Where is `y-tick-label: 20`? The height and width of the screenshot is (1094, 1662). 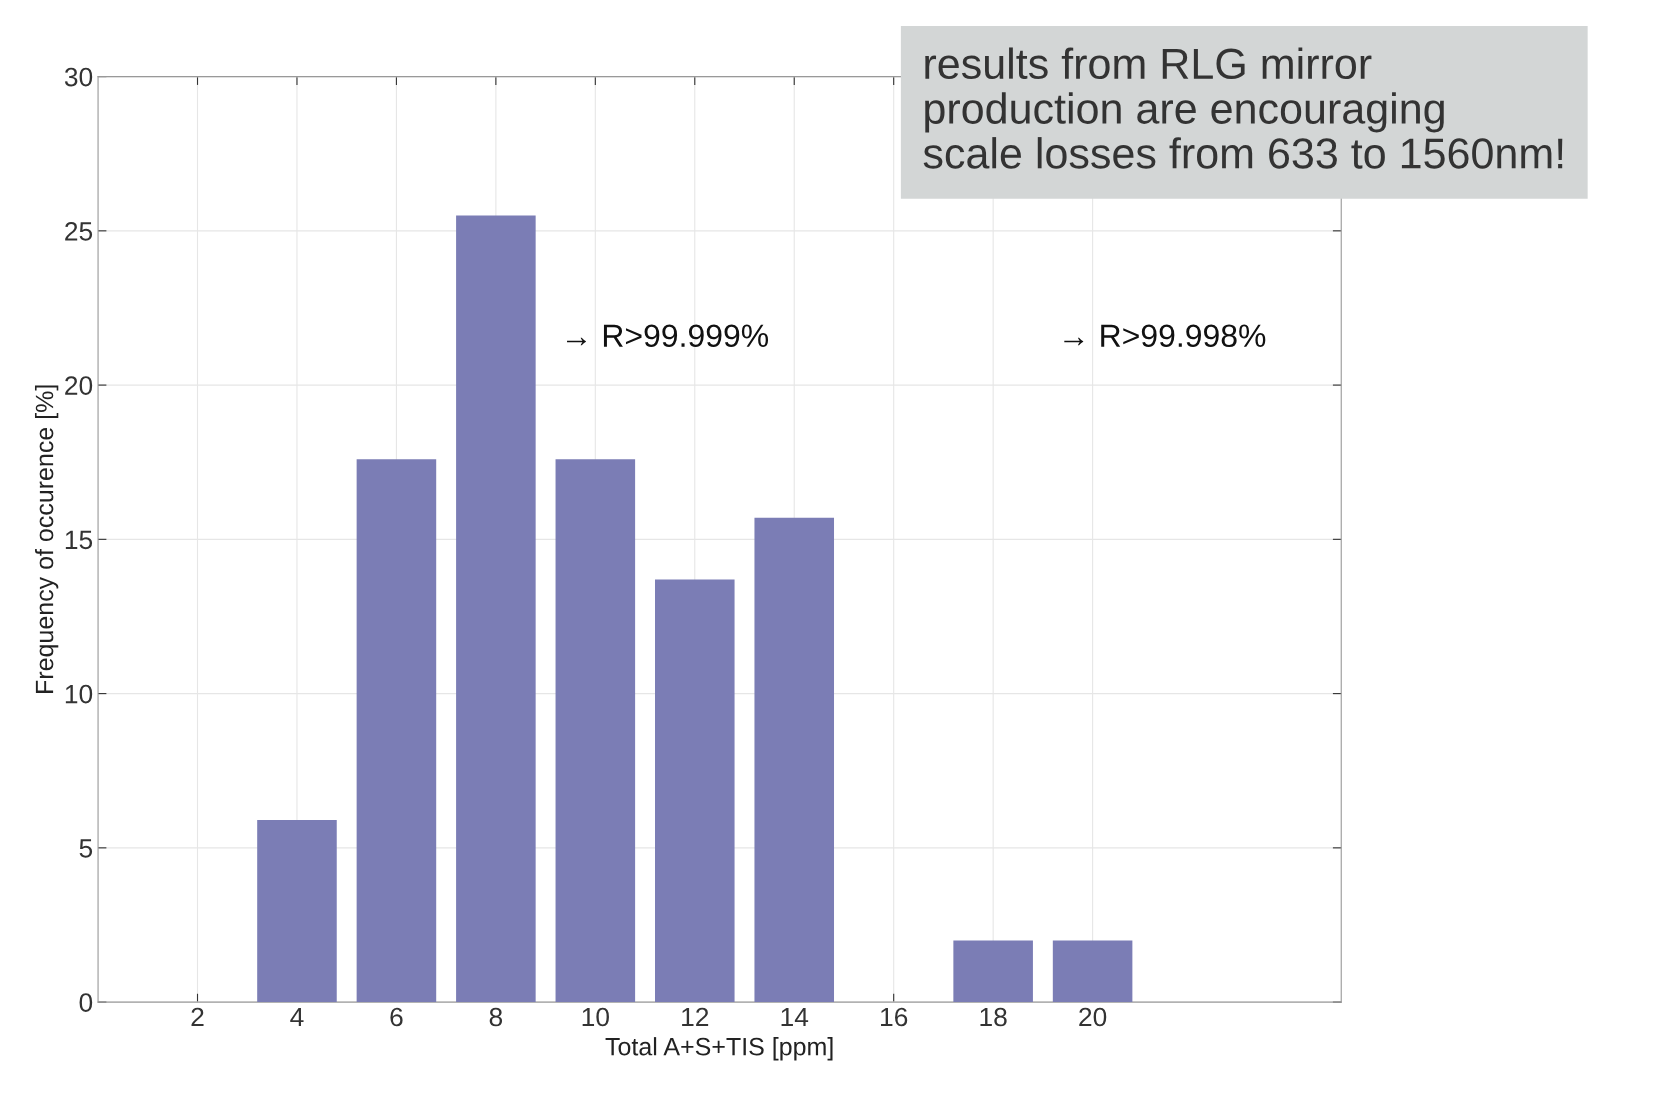 y-tick-label: 20 is located at coordinates (79, 385).